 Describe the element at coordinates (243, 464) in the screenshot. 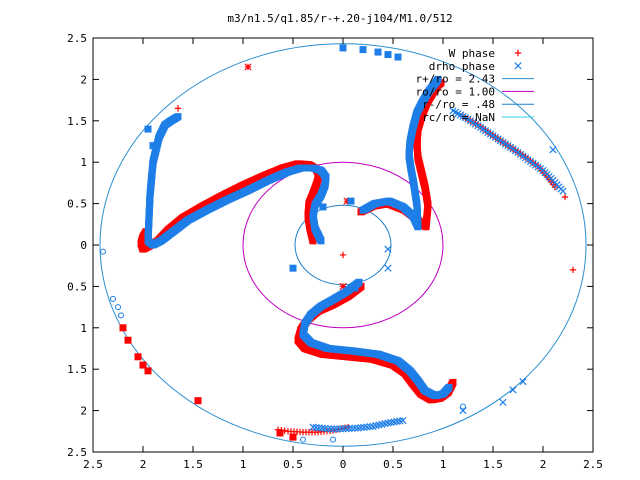

I see `x-tick-label-3: 1` at that location.